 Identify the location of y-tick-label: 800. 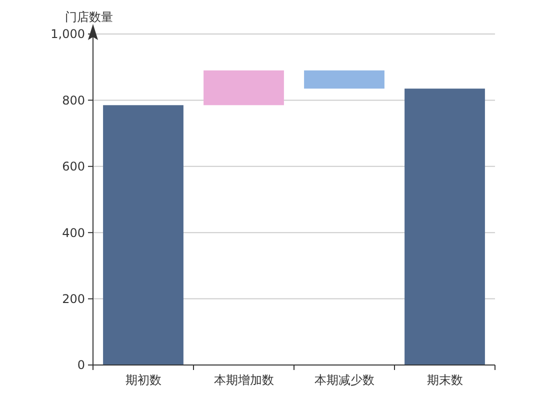
(73, 100).